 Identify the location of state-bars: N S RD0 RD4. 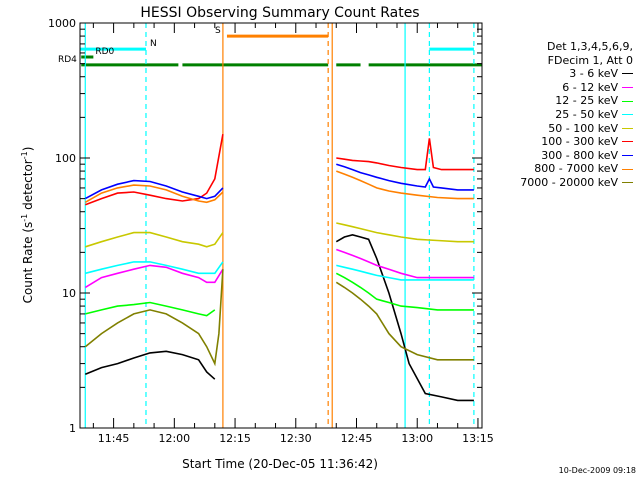
(270, 46).